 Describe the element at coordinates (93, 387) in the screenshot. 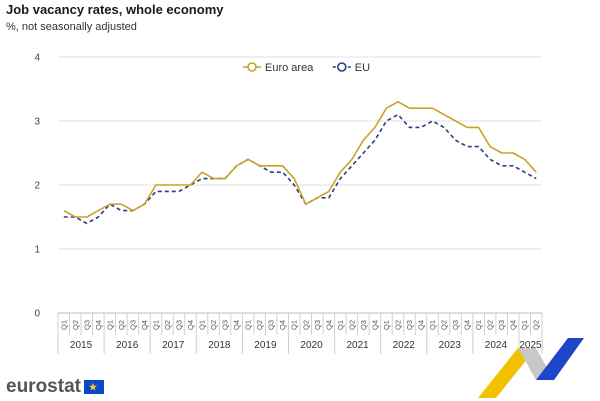

I see `eu-flag-icon` at that location.